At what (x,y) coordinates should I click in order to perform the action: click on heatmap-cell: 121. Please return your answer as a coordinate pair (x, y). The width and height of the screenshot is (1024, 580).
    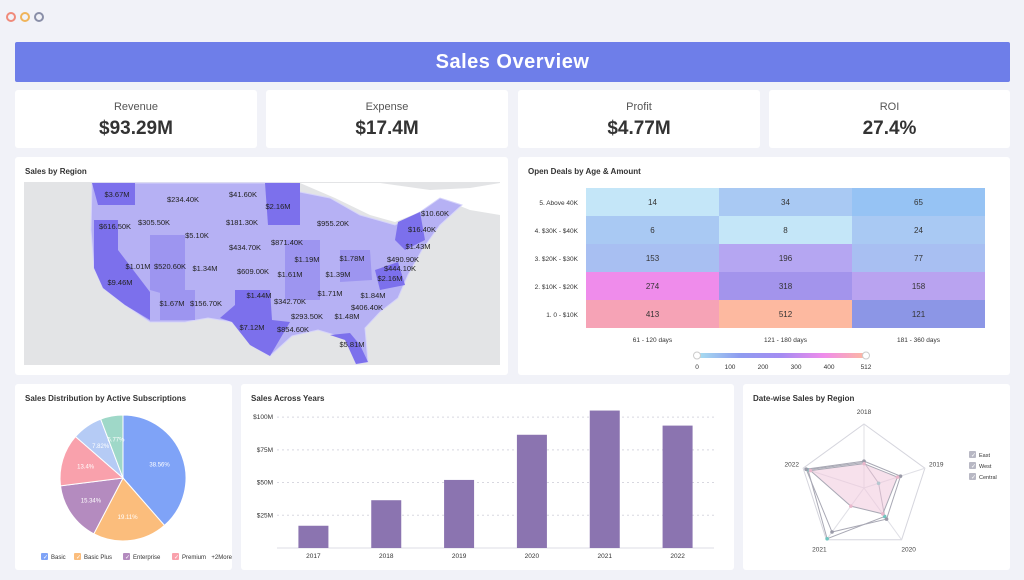
    Looking at the image, I should click on (918, 314).